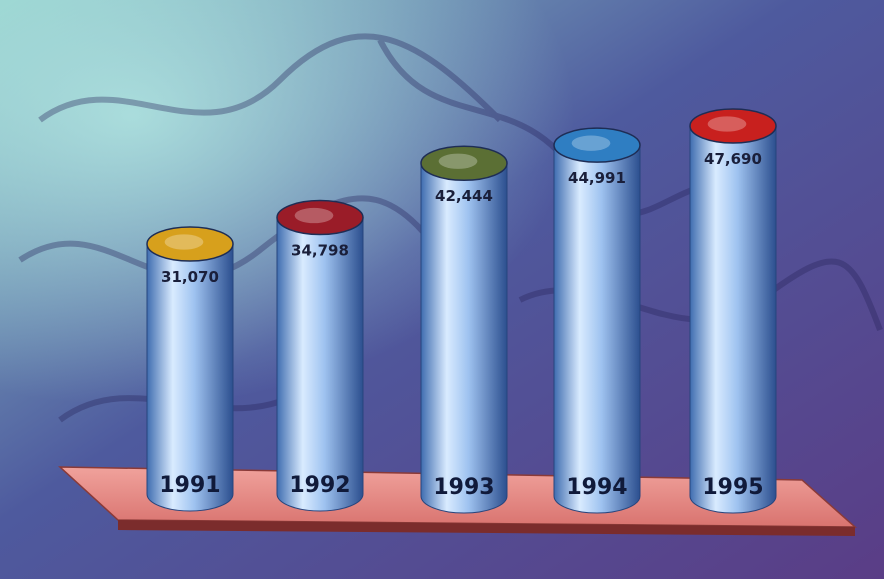 This screenshot has width=884, height=579. I want to click on bar-body-1993, so click(464, 338).